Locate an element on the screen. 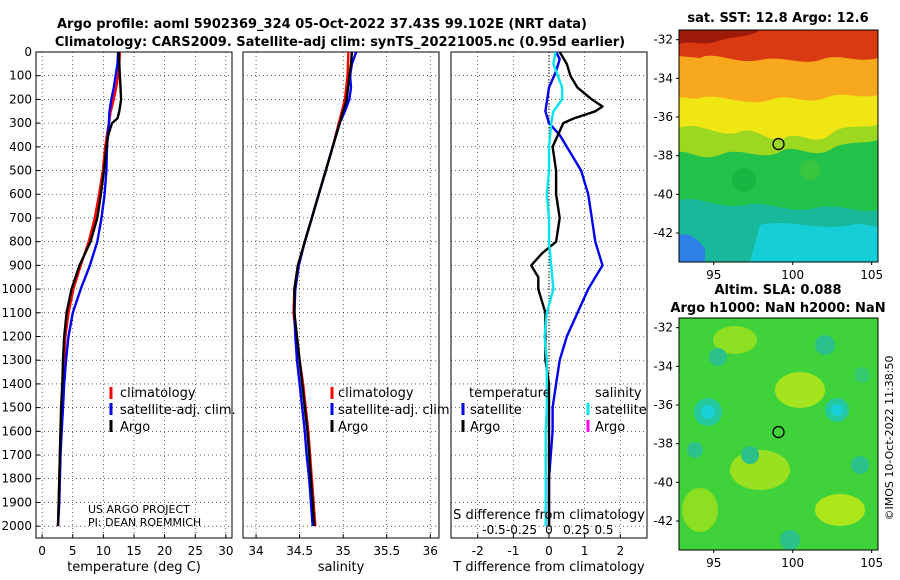 The height and width of the screenshot is (580, 900). x-tick-label: 35.5 is located at coordinates (386, 551).